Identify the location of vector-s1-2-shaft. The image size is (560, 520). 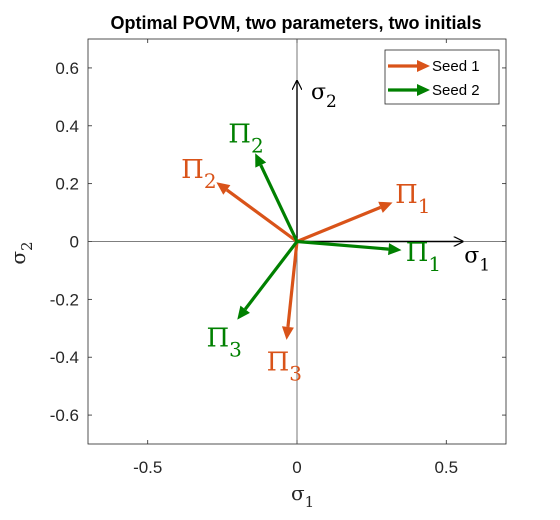
(261, 215).